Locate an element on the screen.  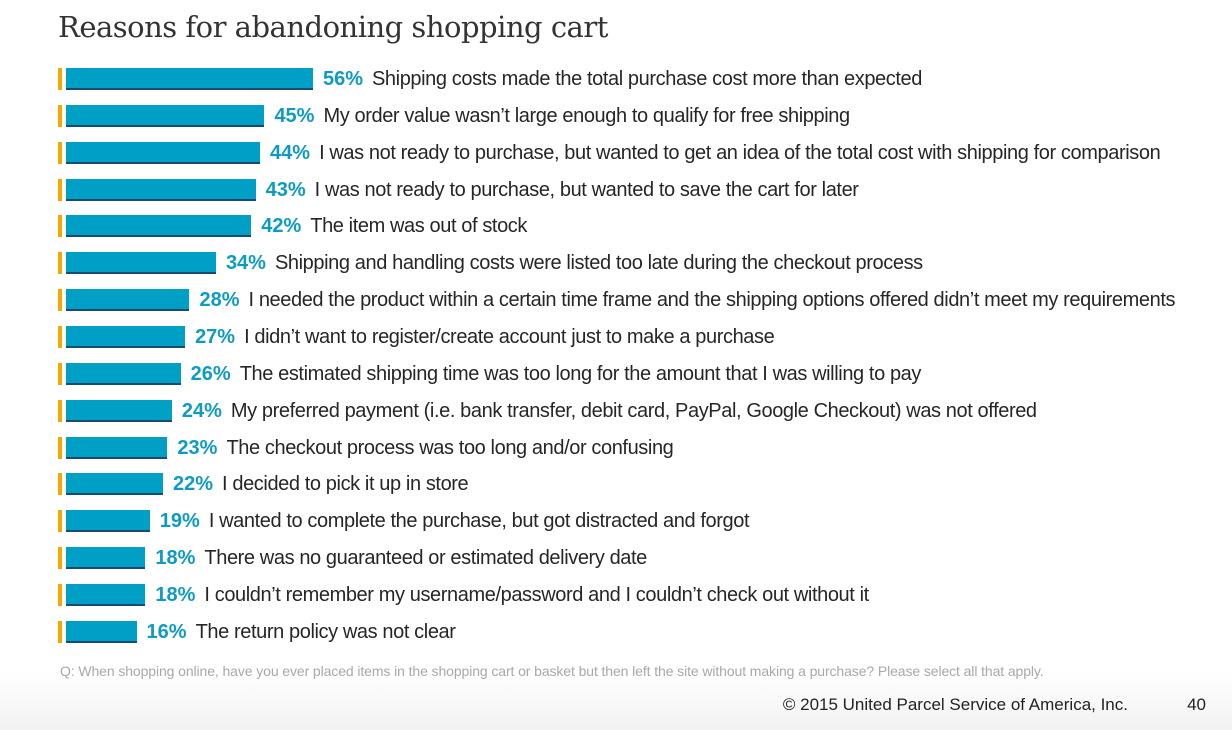
page-background-shade is located at coordinates (616, 700).